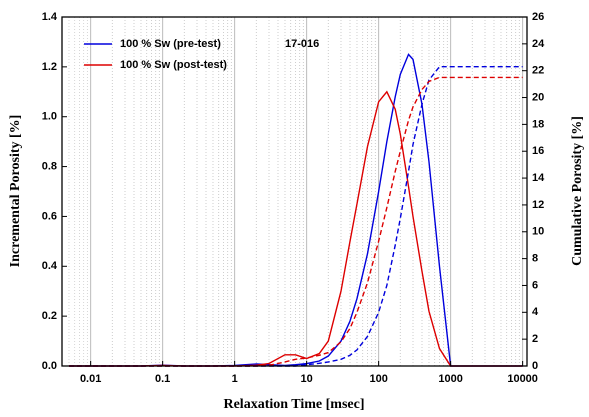 This screenshot has width=589, height=417. I want to click on y2-tick-label: 0, so click(535, 366).